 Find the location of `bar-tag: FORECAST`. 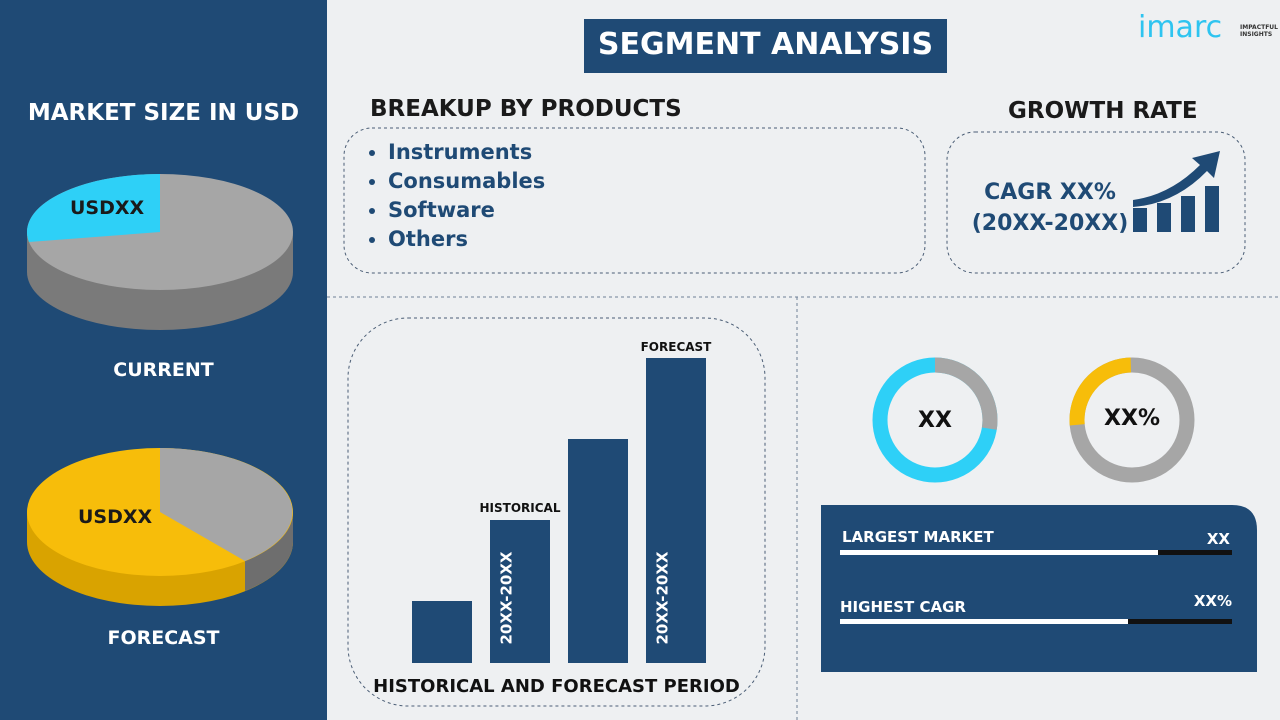

bar-tag: FORECAST is located at coordinates (676, 347).